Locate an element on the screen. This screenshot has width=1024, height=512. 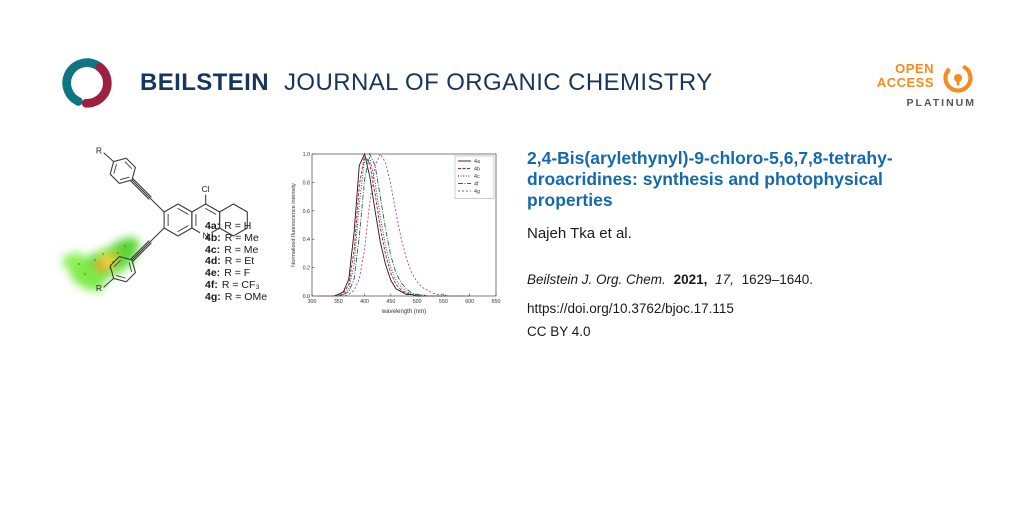
compound-id: 4a: is located at coordinates (213, 226).